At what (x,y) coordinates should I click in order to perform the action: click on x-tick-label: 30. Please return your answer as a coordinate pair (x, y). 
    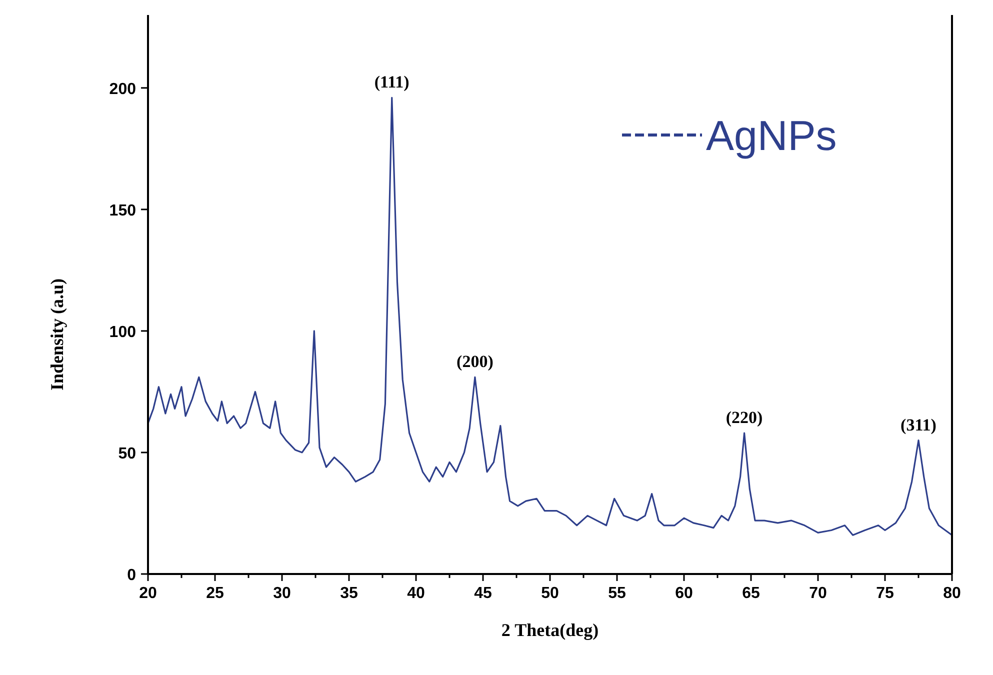
    Looking at the image, I should click on (282, 593).